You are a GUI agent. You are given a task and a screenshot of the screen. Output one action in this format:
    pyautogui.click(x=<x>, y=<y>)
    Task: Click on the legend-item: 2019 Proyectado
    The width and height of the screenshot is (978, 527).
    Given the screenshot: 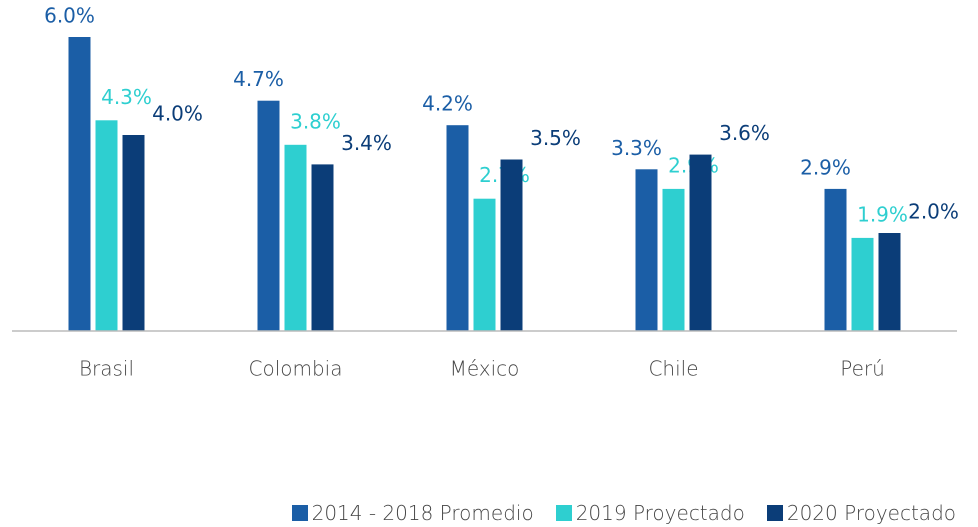 What is the action you would take?
    pyautogui.click(x=650, y=513)
    